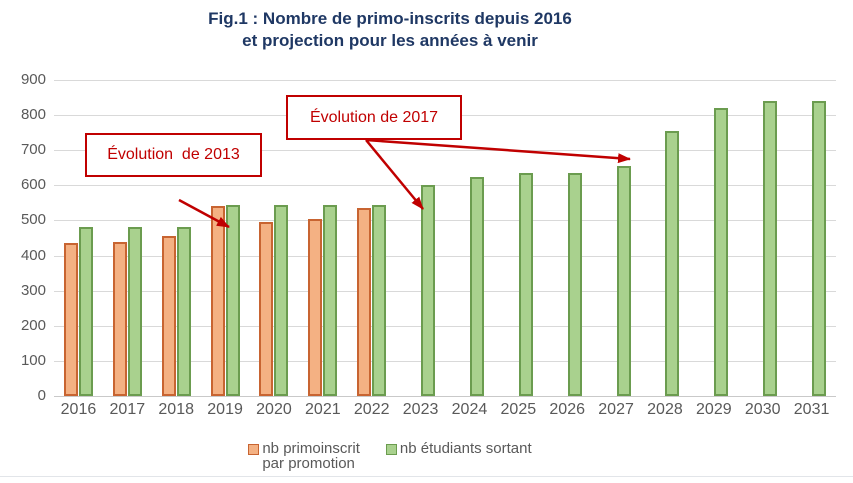 The height and width of the screenshot is (483, 853). What do you see at coordinates (465, 448) in the screenshot?
I see `legend-label-sortant: nb étudiants sortant` at bounding box center [465, 448].